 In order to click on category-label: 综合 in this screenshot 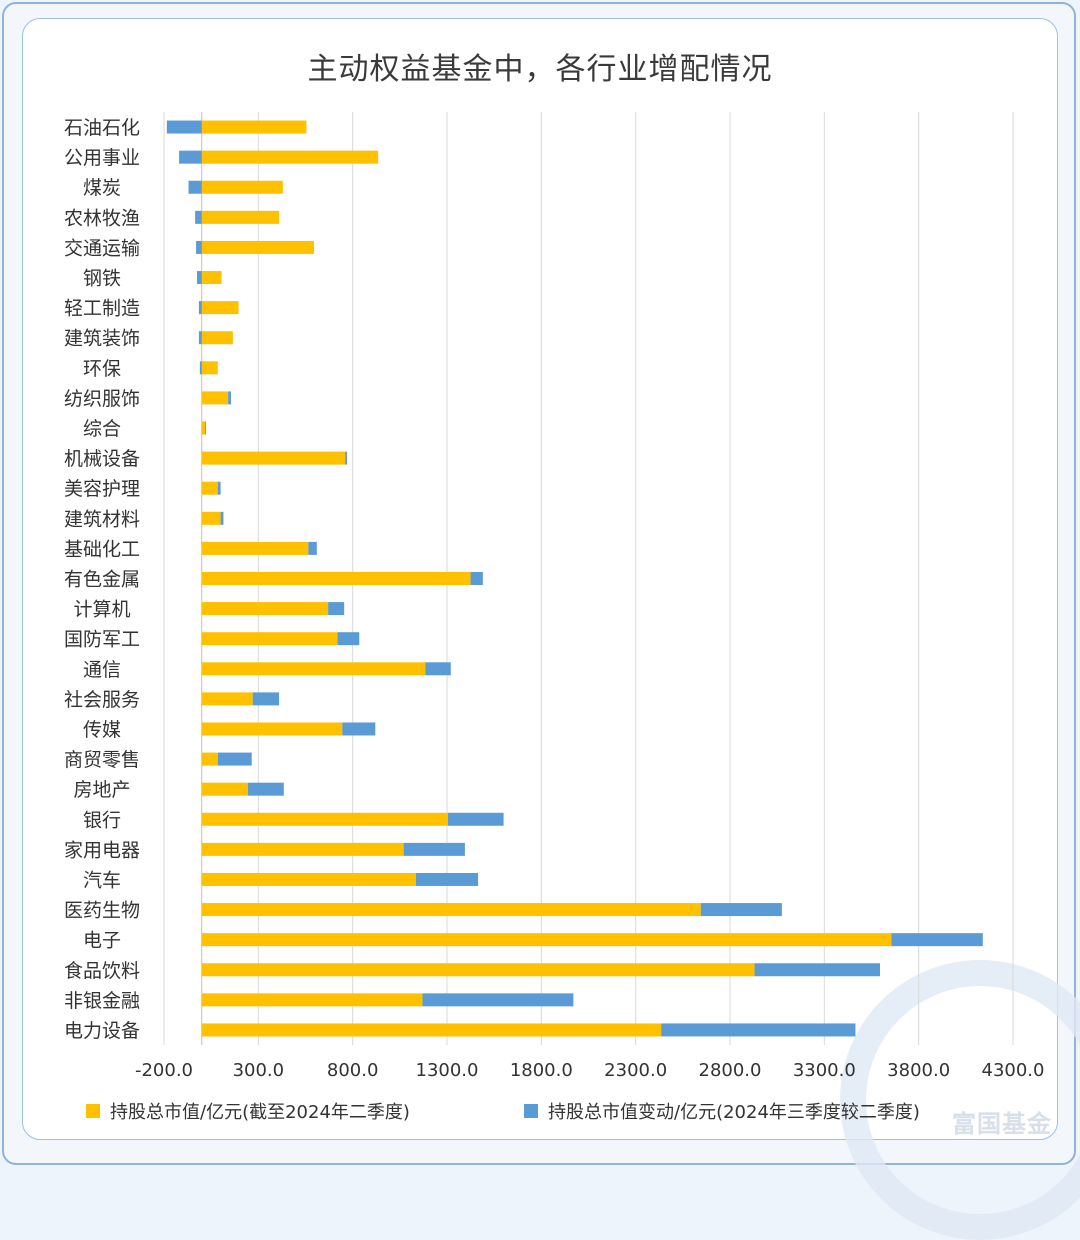, I will do `click(102, 429)`.